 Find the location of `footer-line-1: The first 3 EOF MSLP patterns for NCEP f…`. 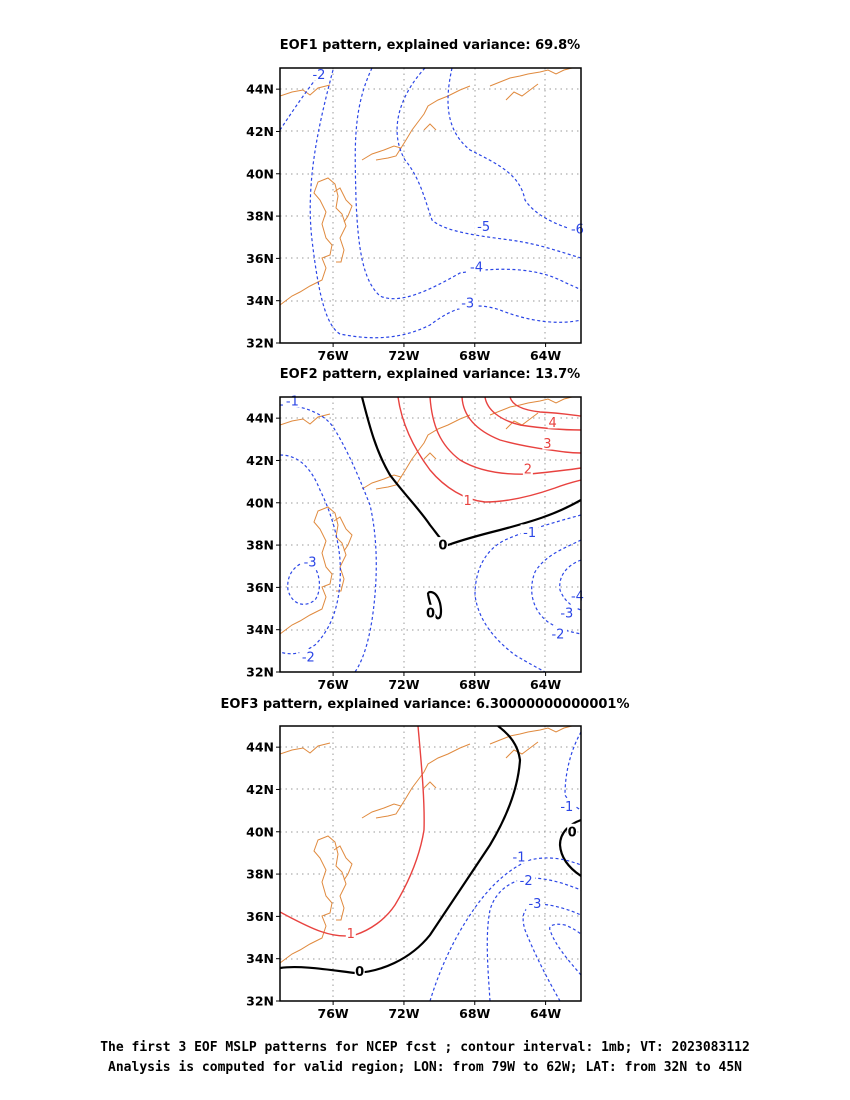

footer-line-1: The first 3 EOF MSLP patterns for NCEP f… is located at coordinates (425, 1047).